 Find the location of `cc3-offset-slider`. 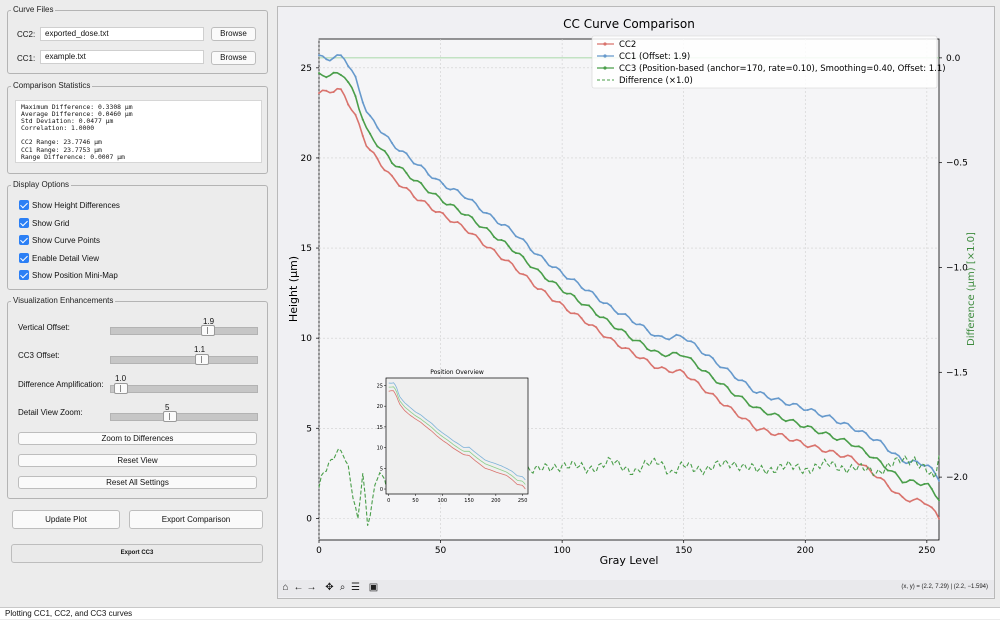

cc3-offset-slider is located at coordinates (184, 359).